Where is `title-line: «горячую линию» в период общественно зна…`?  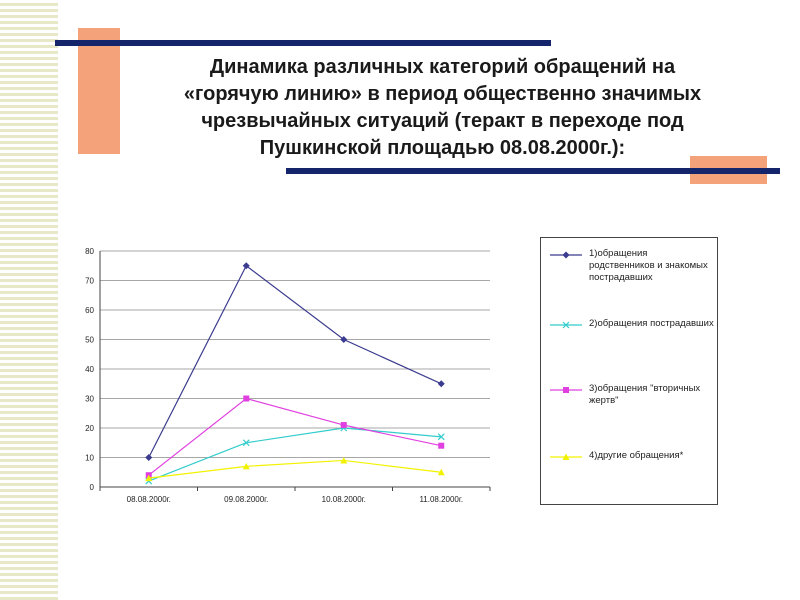 title-line: «горячую линию» в период общественно зна… is located at coordinates (442, 94).